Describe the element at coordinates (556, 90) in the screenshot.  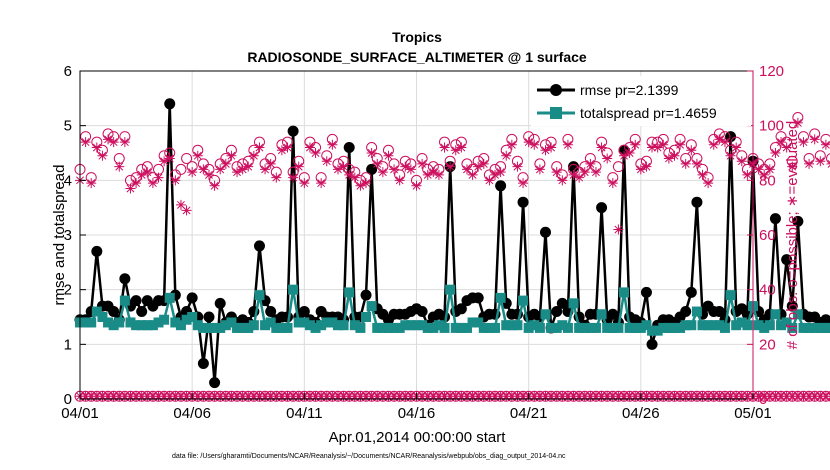
I see `legend-rmse-marker` at that location.